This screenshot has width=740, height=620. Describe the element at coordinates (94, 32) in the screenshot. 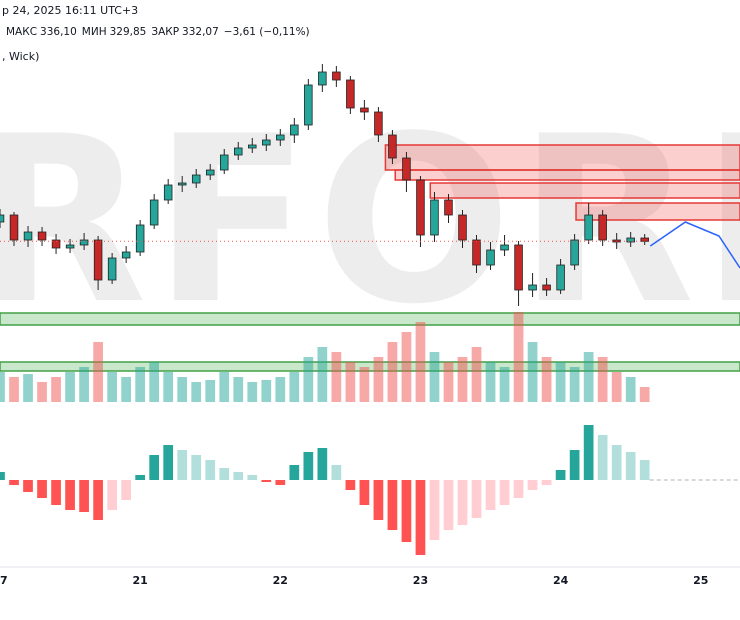

I see `header-stat: МИН` at that location.